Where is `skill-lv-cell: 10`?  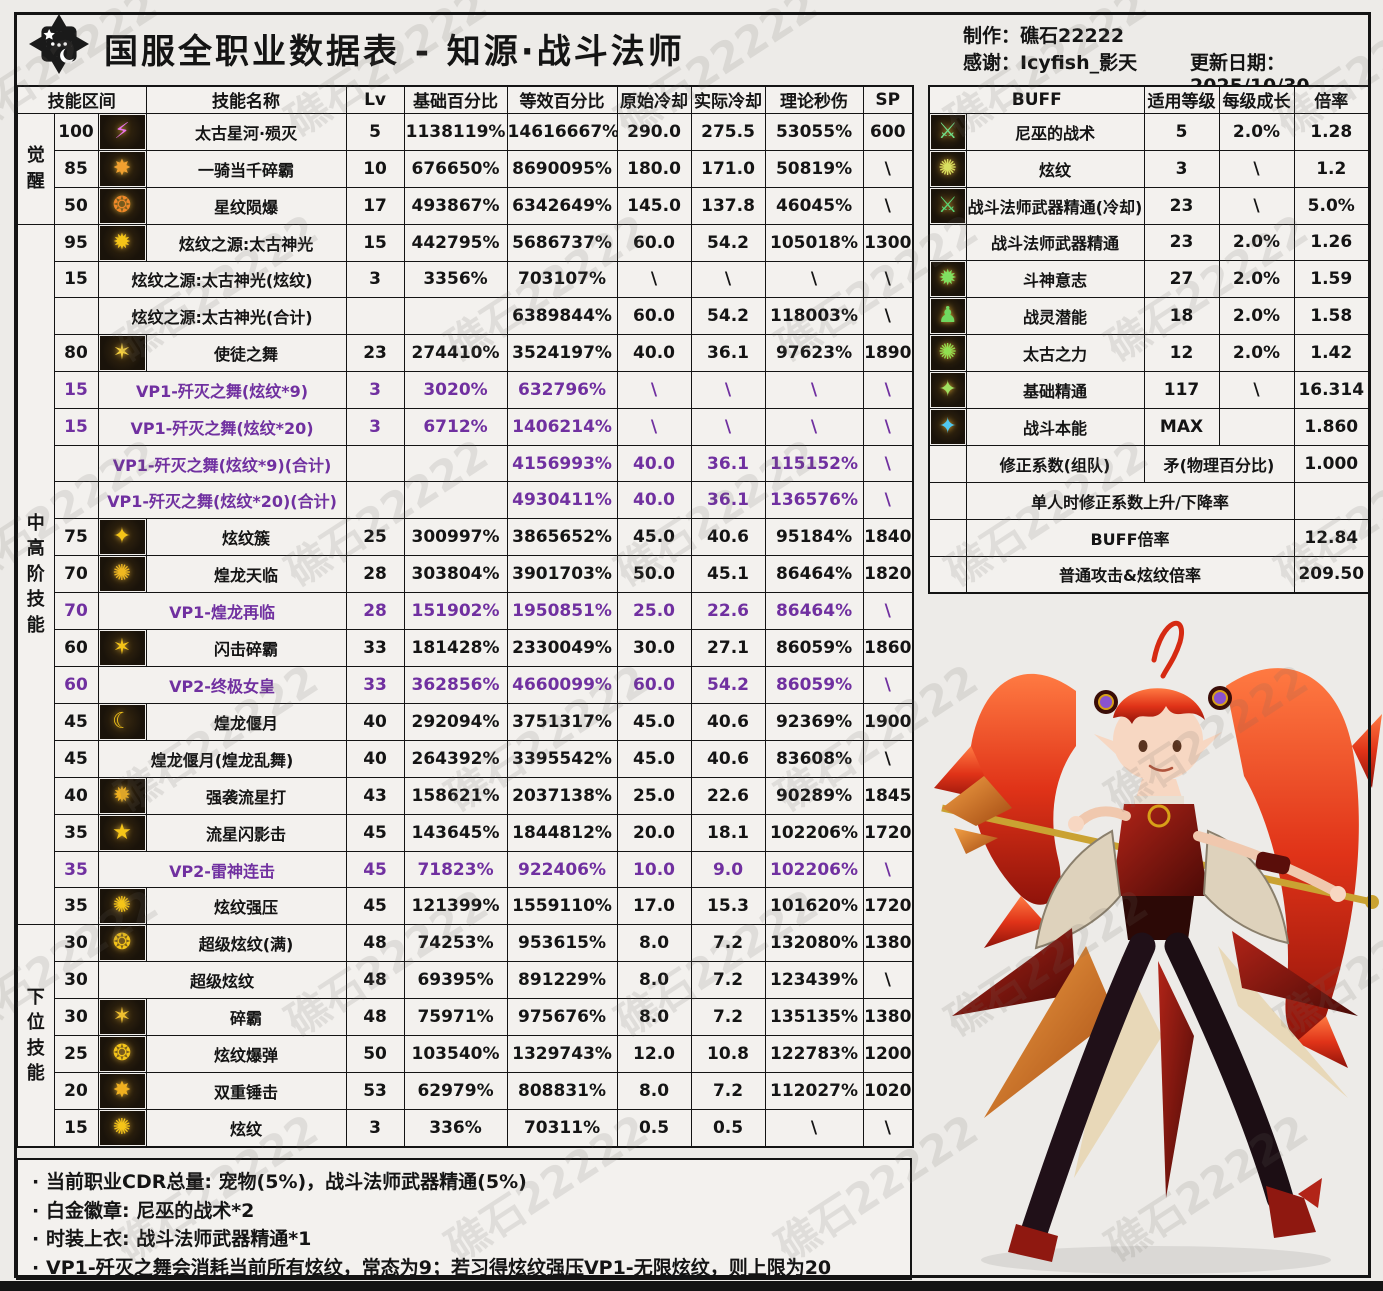
skill-lv-cell: 10 is located at coordinates (375, 168).